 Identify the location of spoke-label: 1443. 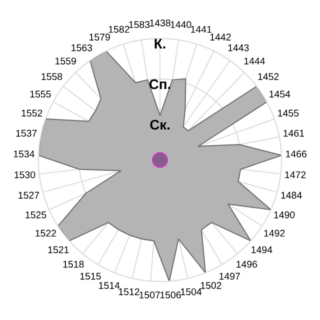
(238, 48).